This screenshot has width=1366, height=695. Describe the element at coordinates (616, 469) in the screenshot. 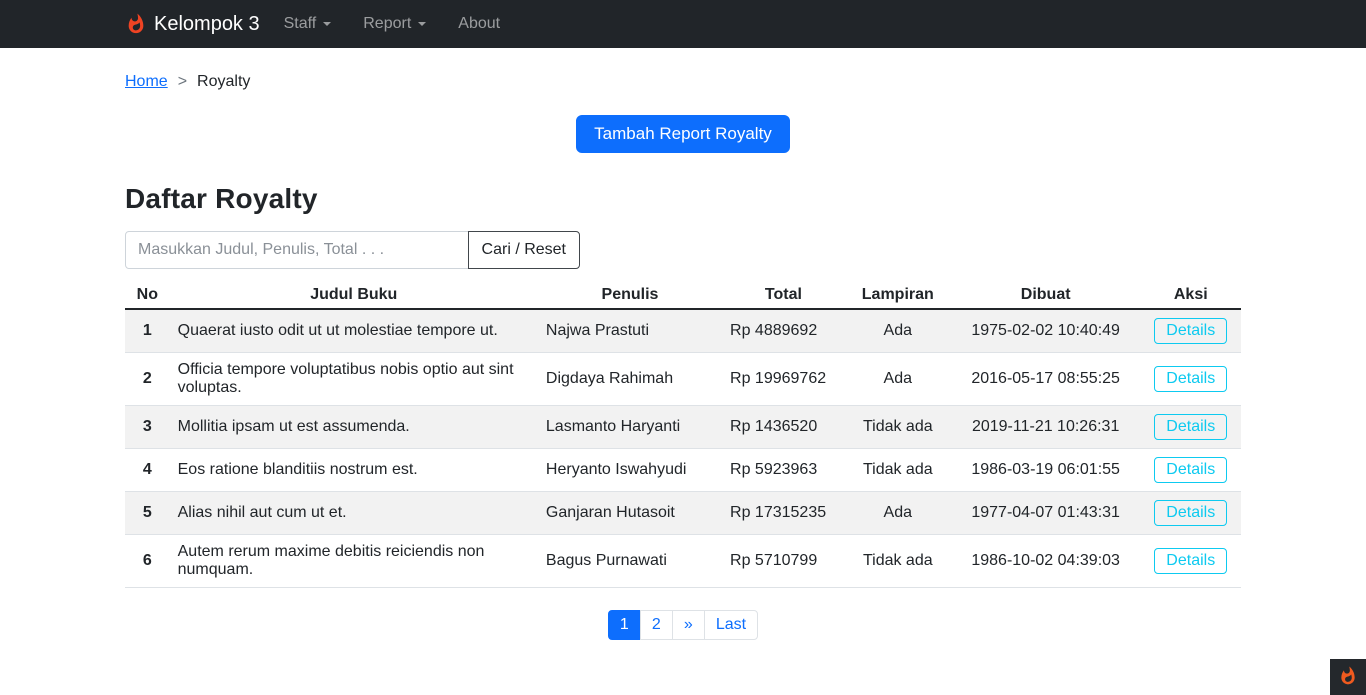

I see `cell-penulis: Heryanto Iswahyudi` at that location.